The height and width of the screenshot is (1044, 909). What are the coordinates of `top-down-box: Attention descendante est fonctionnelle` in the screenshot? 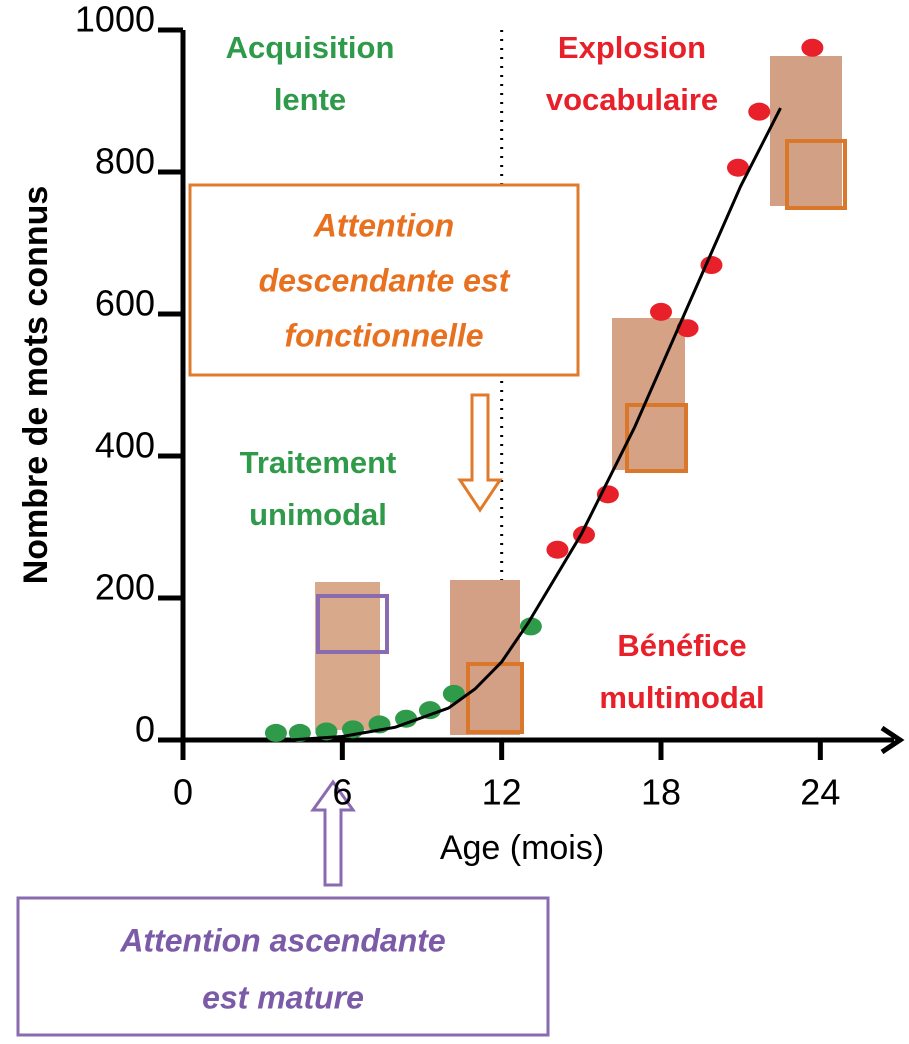 It's located at (384, 280).